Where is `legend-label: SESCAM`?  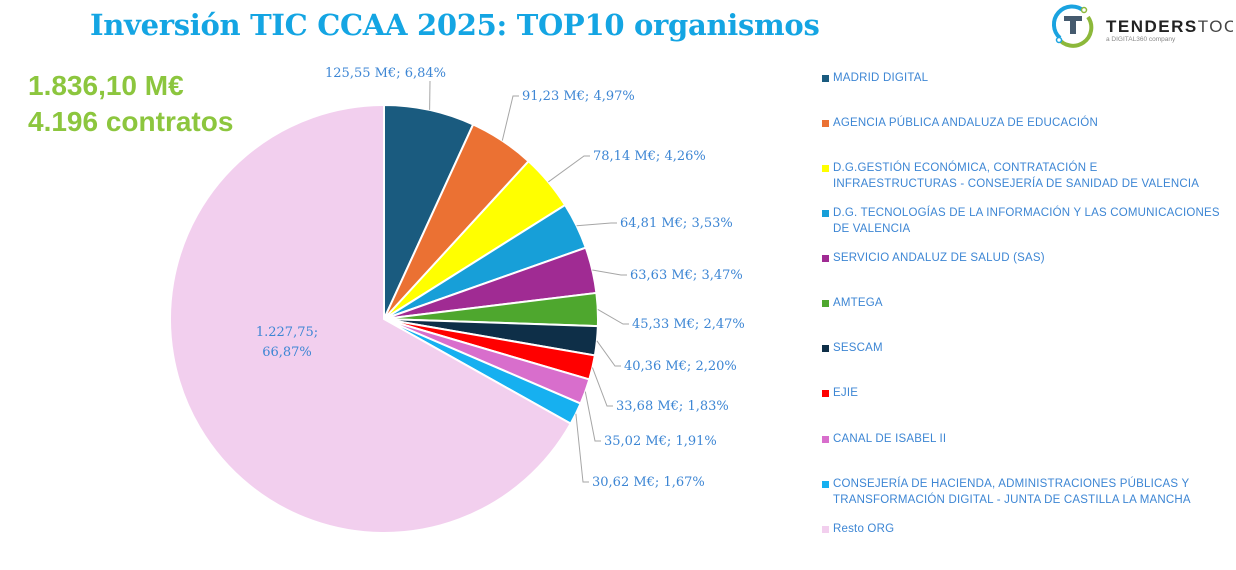 legend-label: SESCAM is located at coordinates (858, 348).